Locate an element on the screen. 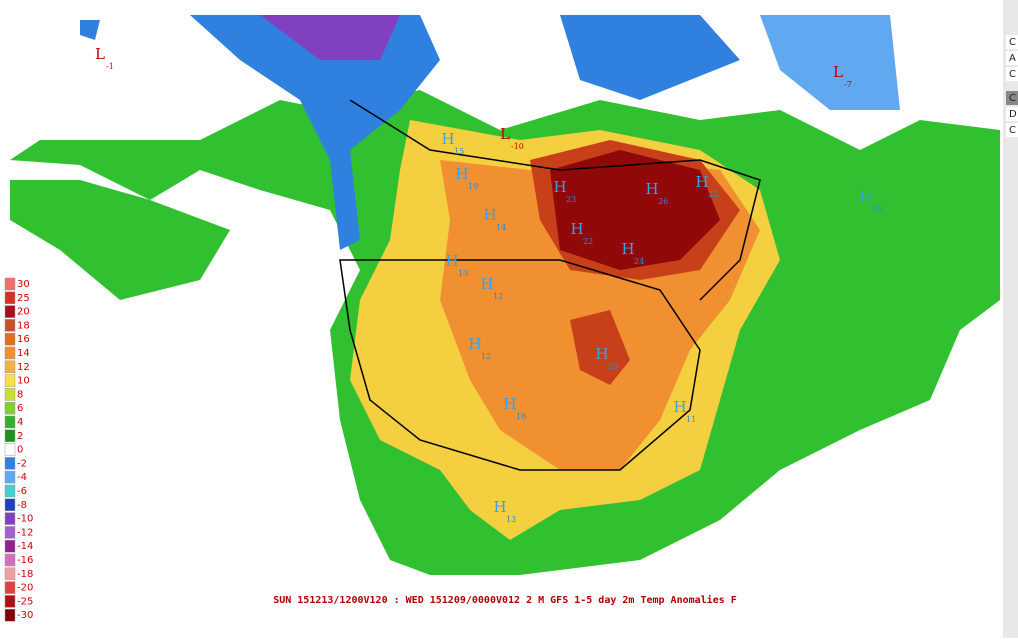  legend-label: 8 is located at coordinates (20, 394).